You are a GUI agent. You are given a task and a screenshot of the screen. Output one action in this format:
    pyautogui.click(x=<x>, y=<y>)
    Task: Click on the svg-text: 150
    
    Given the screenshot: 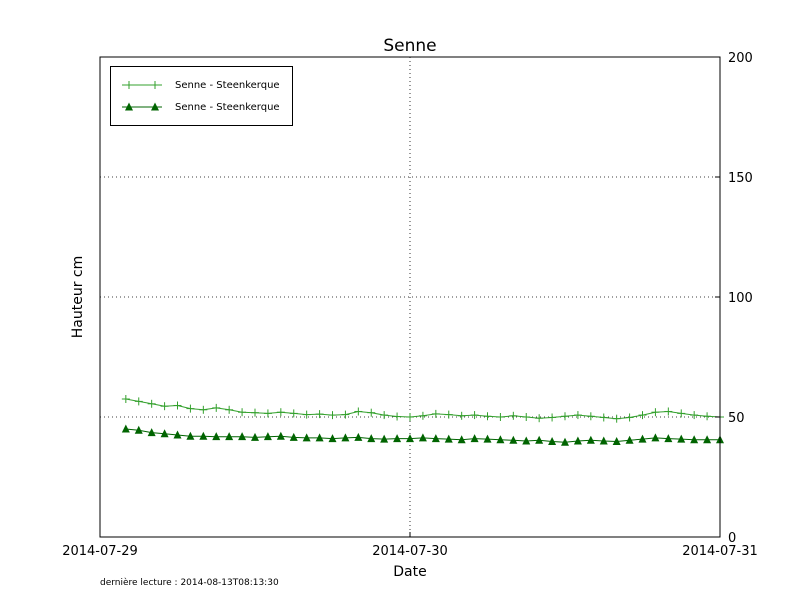 What is the action you would take?
    pyautogui.click(x=740, y=178)
    